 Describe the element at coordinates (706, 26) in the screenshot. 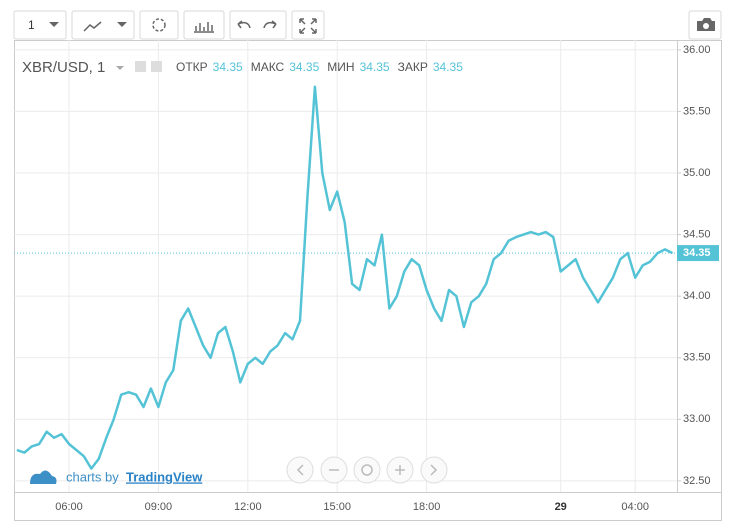

I see `camera-lens` at that location.